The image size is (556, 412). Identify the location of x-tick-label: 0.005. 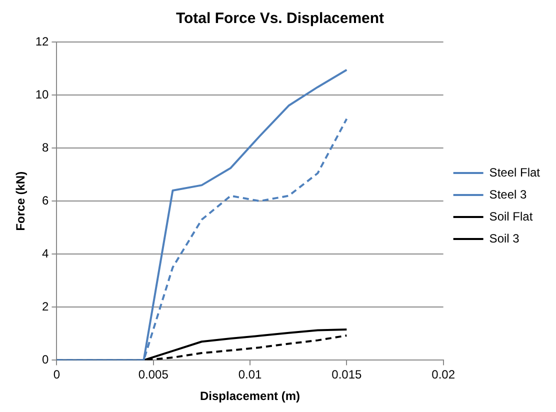
(153, 375).